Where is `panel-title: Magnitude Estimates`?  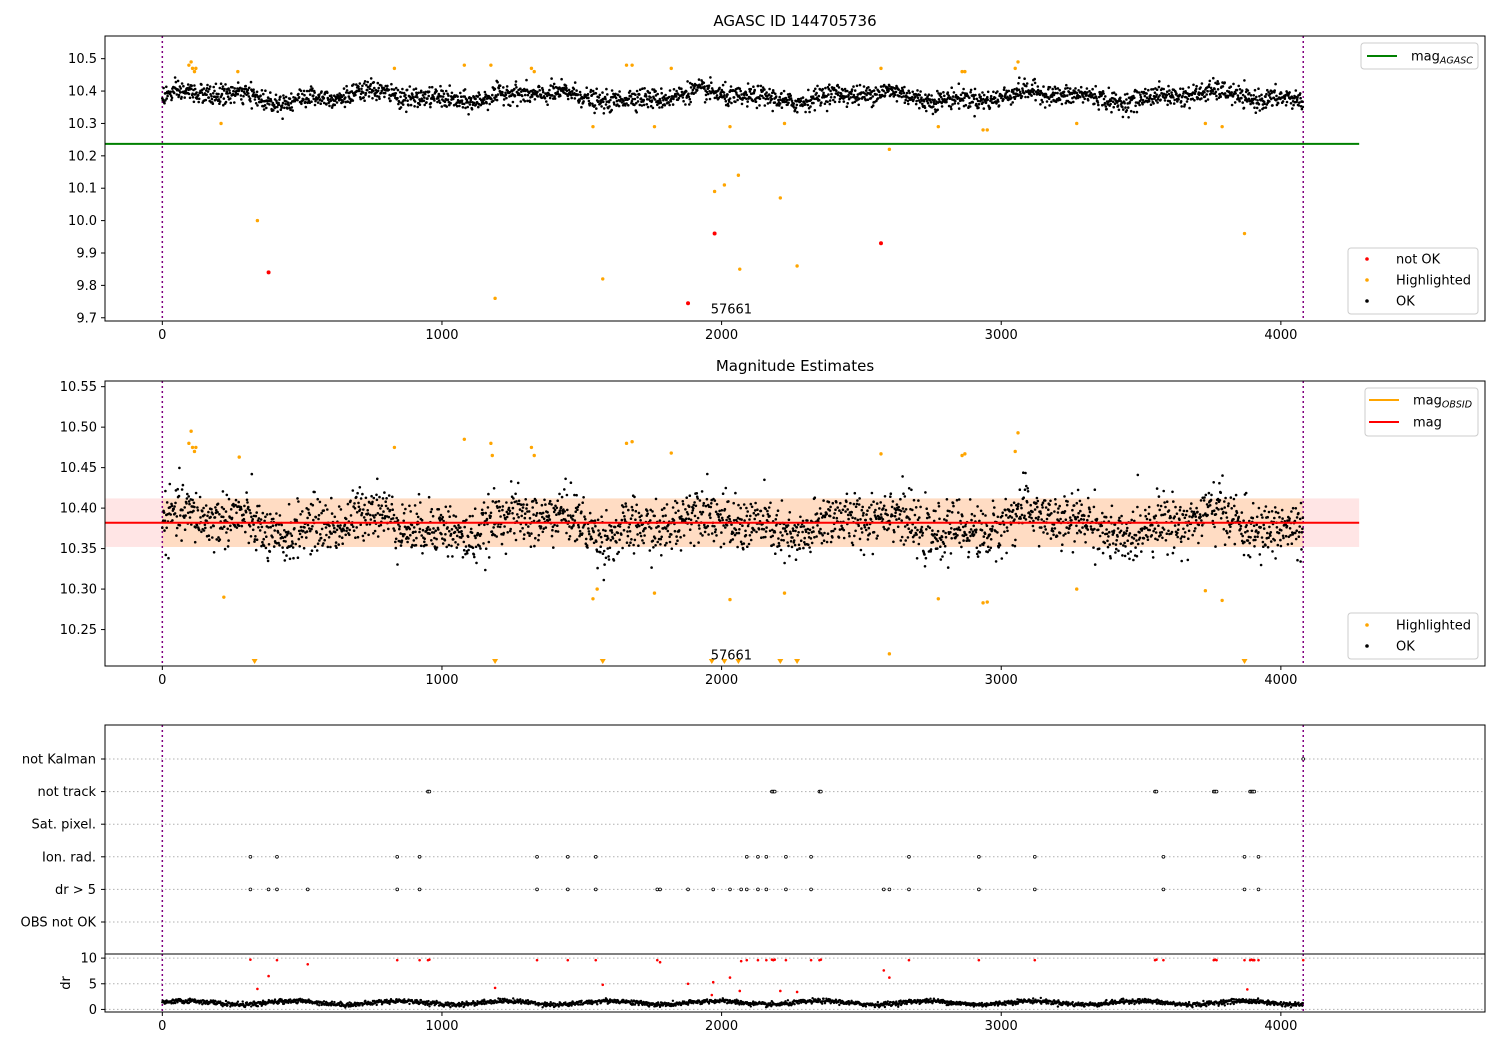 panel-title: Magnitude Estimates is located at coordinates (795, 366).